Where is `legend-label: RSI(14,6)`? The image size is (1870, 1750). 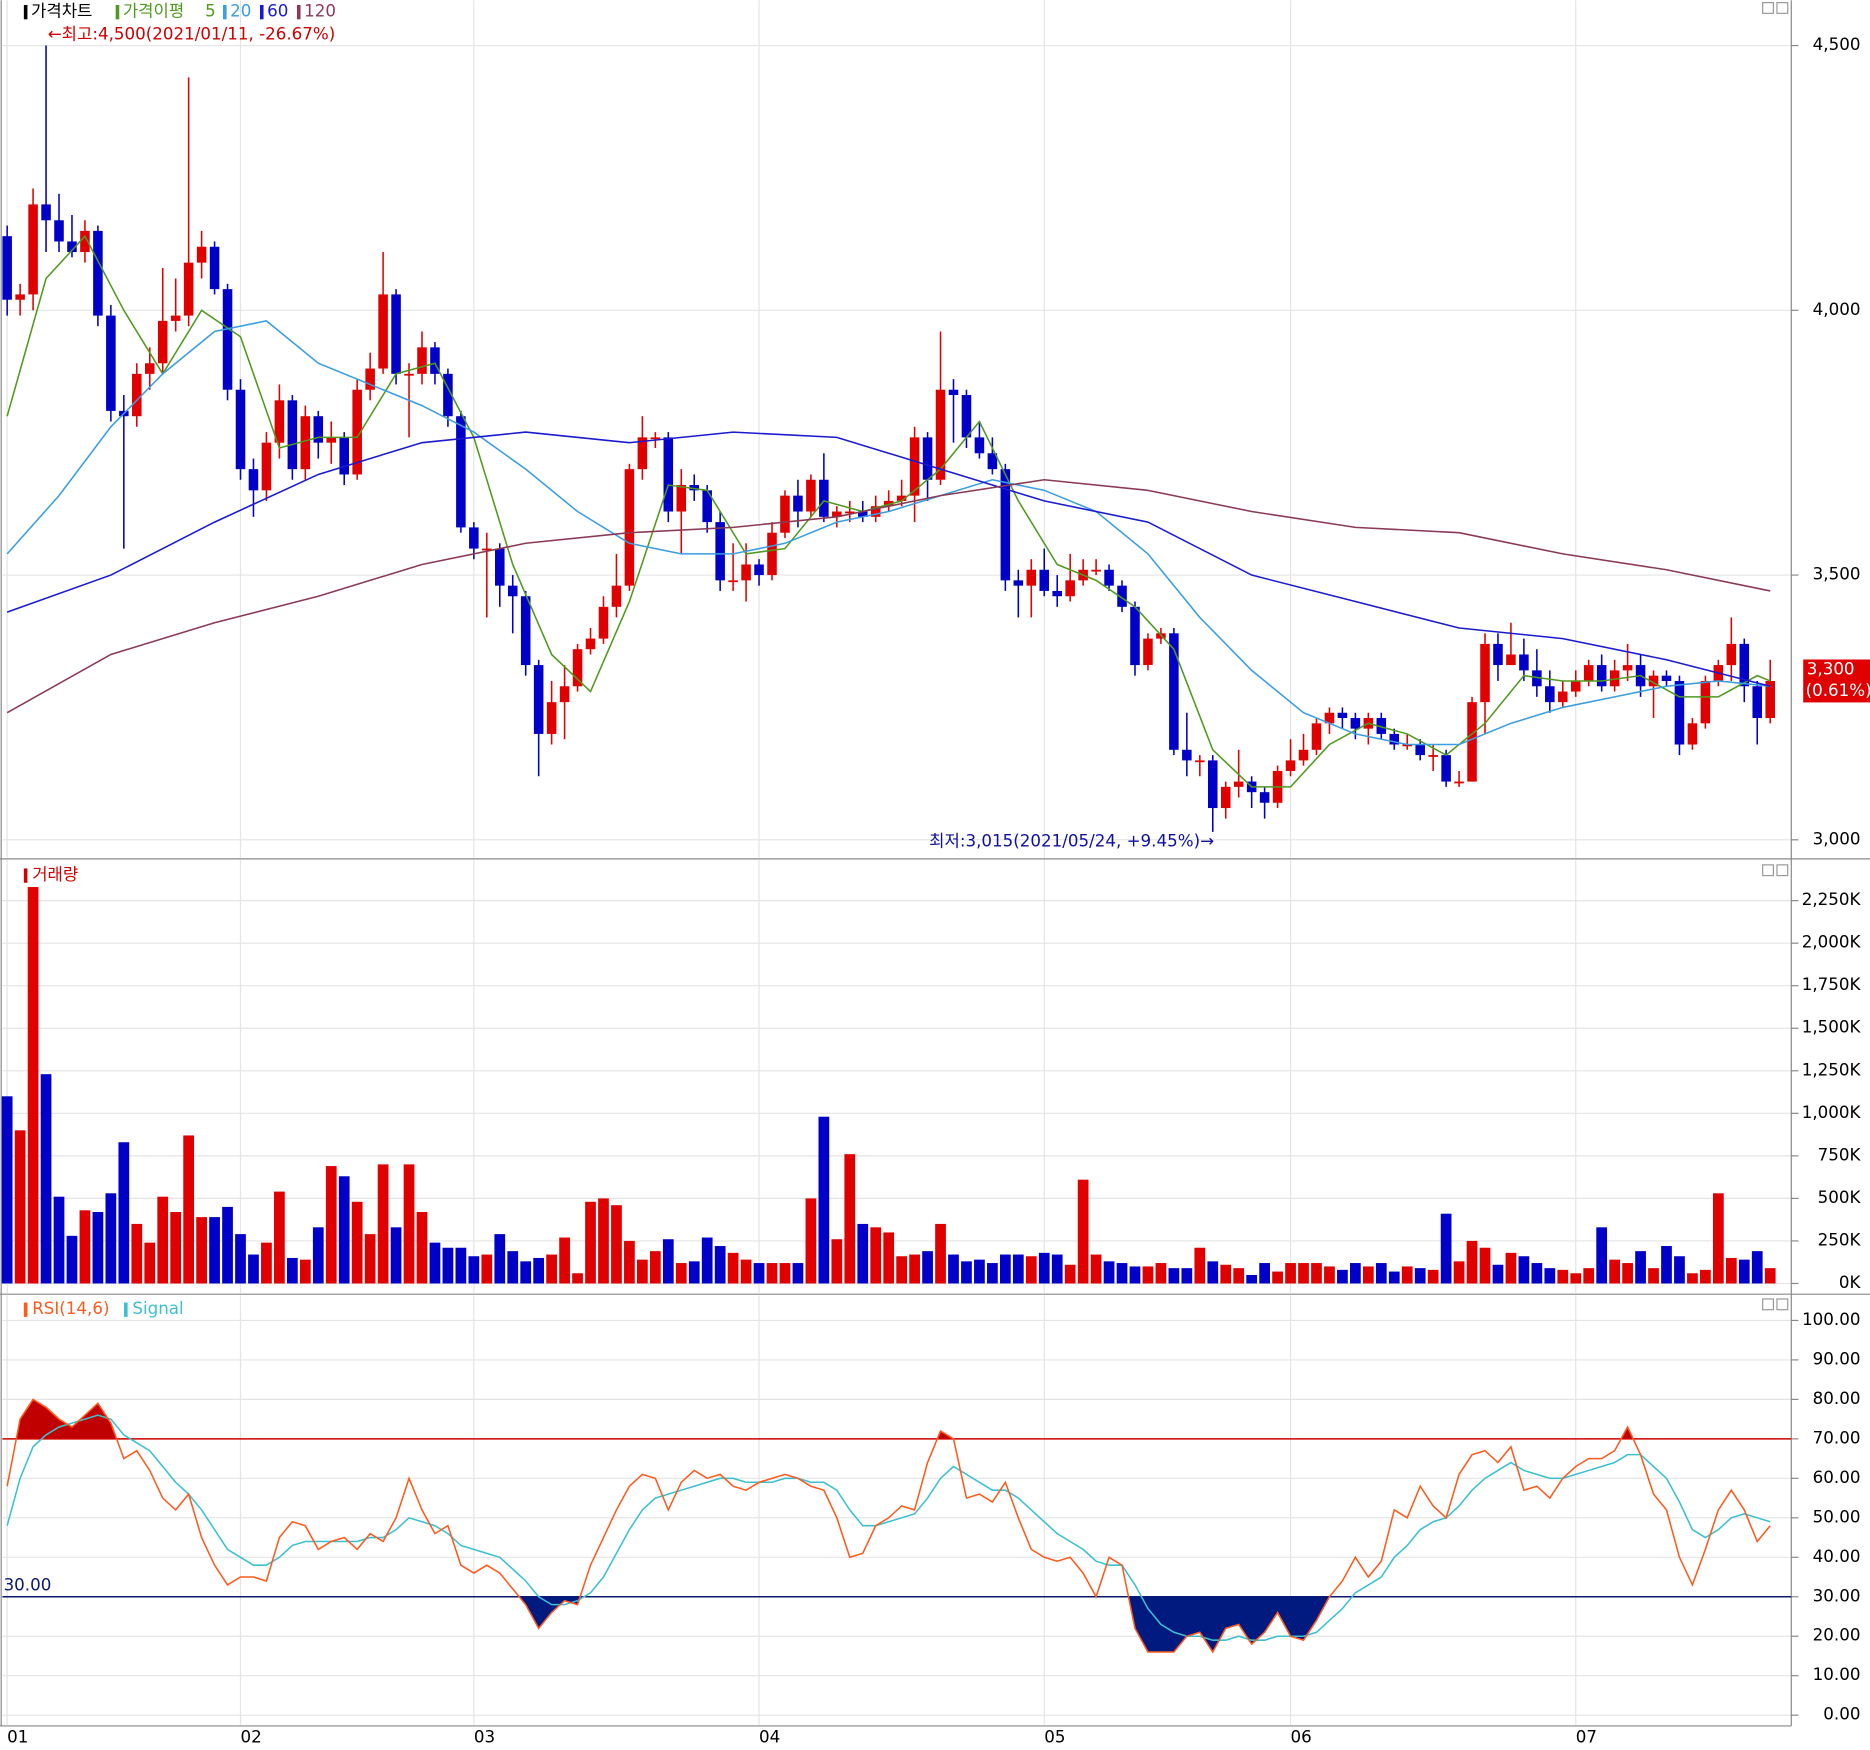 legend-label: RSI(14,6) is located at coordinates (70, 1308).